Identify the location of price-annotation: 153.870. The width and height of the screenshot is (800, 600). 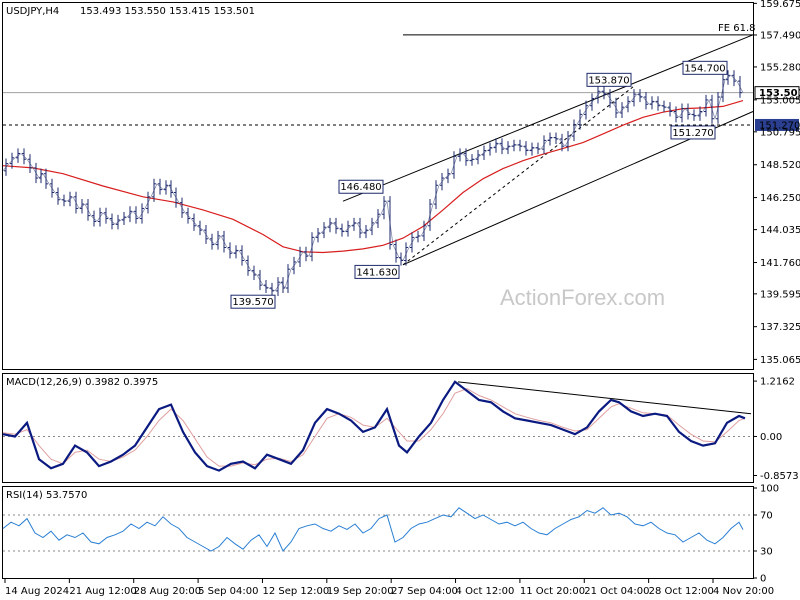
(608, 80).